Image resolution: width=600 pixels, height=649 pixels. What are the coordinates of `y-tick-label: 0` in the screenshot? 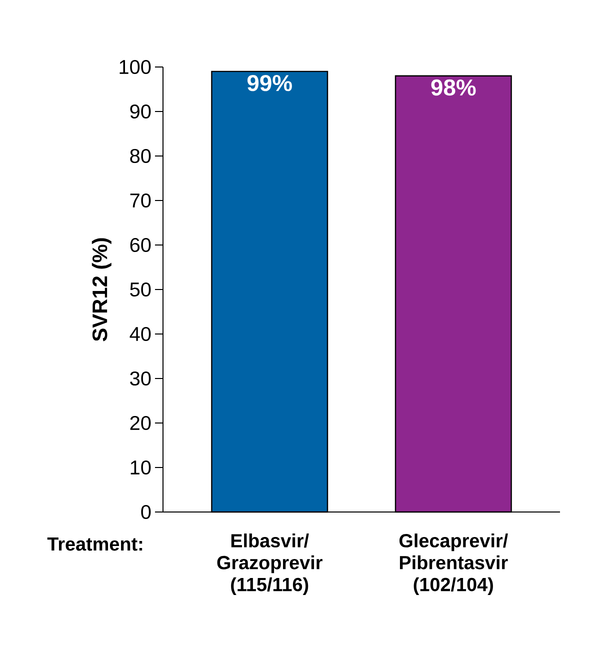 It's located at (146, 512).